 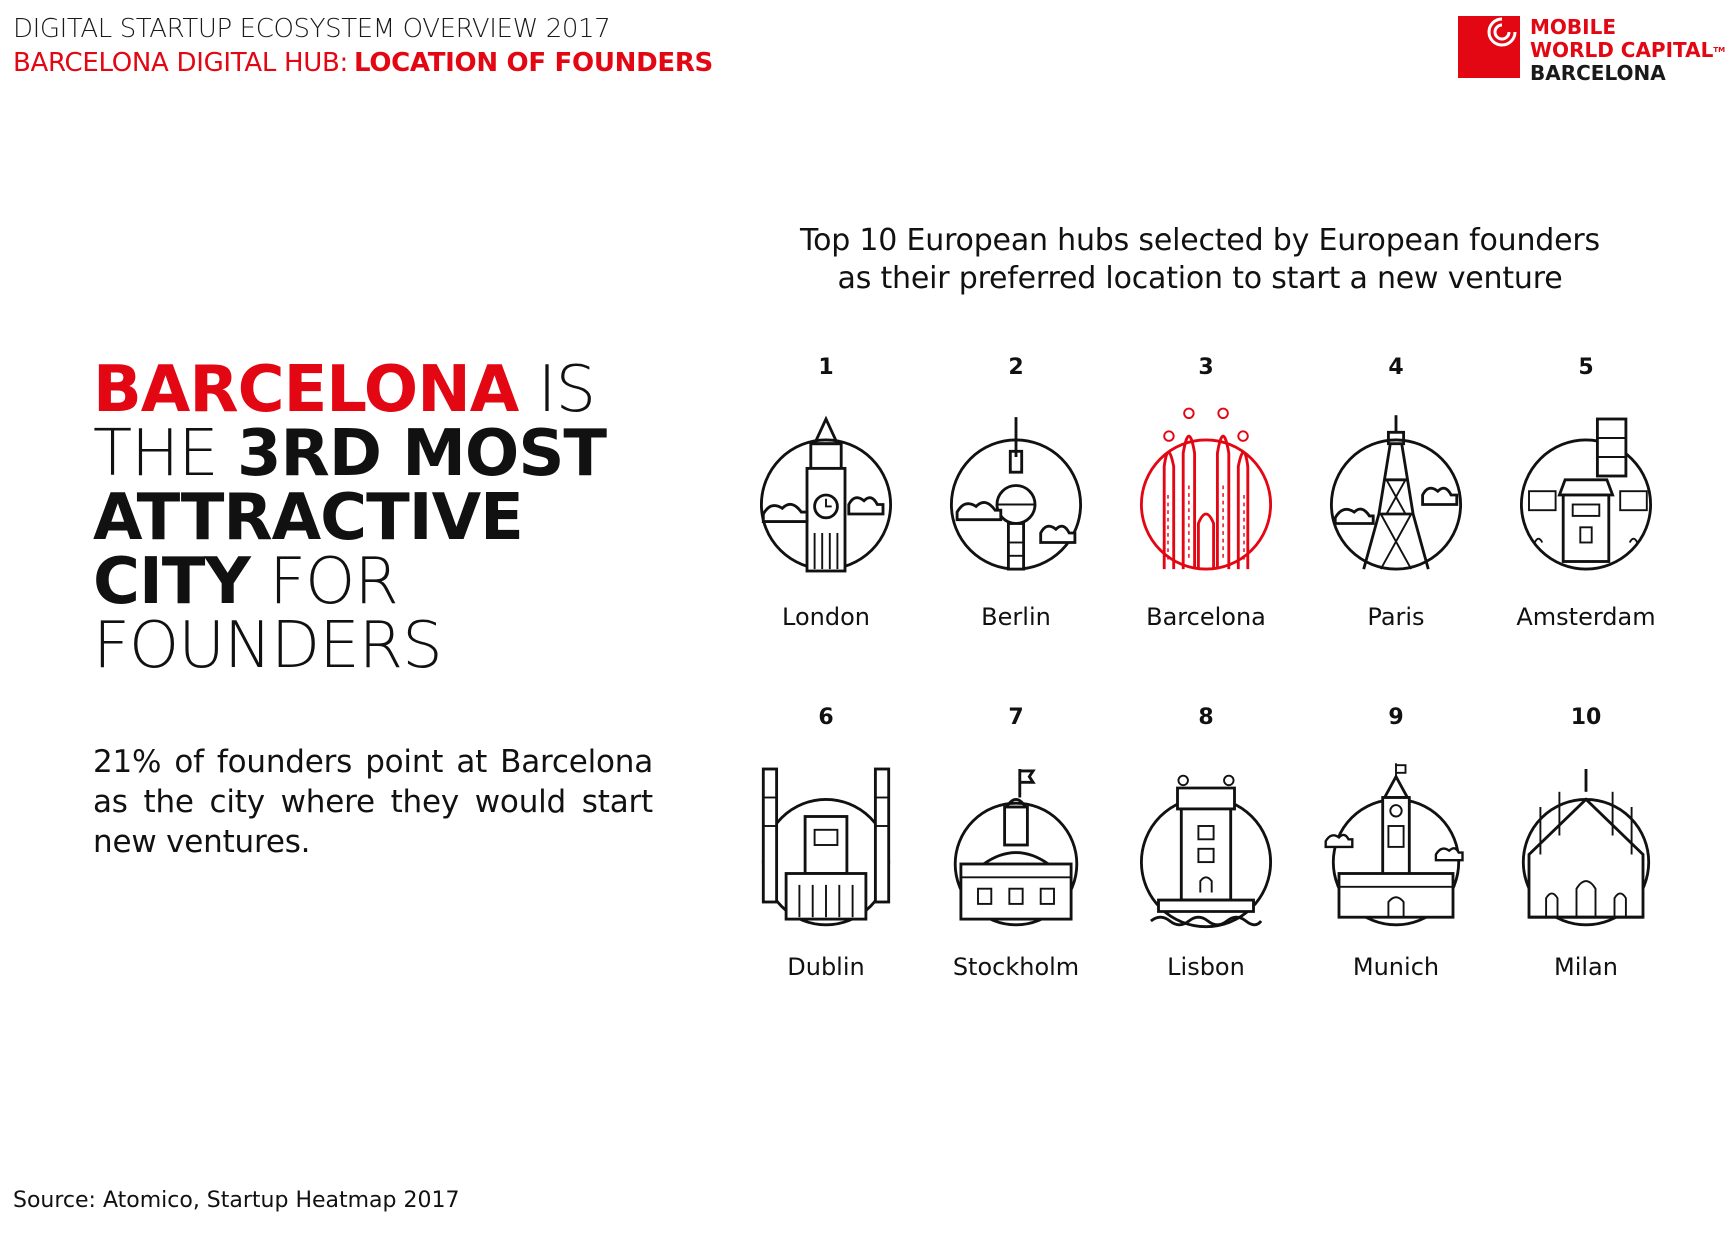 What do you see at coordinates (1396, 495) in the screenshot?
I see `eiffel-tower-icon` at bounding box center [1396, 495].